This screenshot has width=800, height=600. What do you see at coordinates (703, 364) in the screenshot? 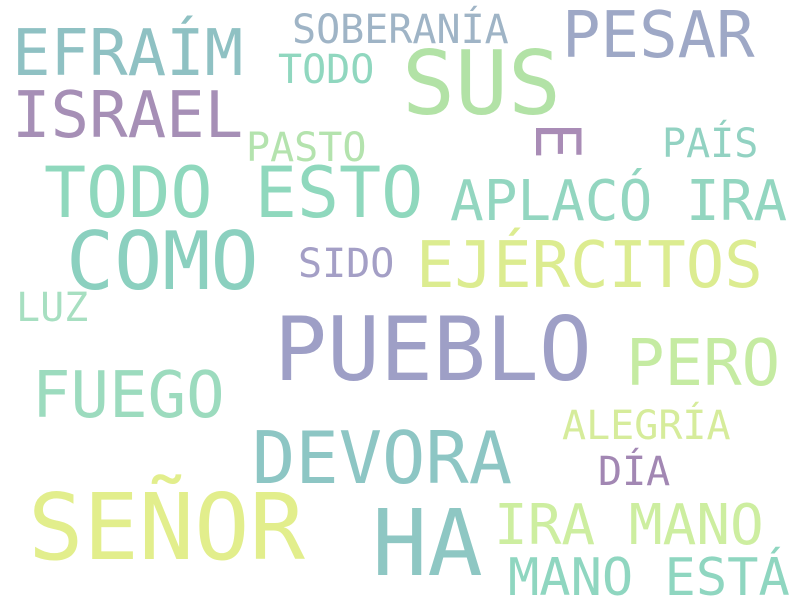
I see `word-pero: PERO` at bounding box center [703, 364].